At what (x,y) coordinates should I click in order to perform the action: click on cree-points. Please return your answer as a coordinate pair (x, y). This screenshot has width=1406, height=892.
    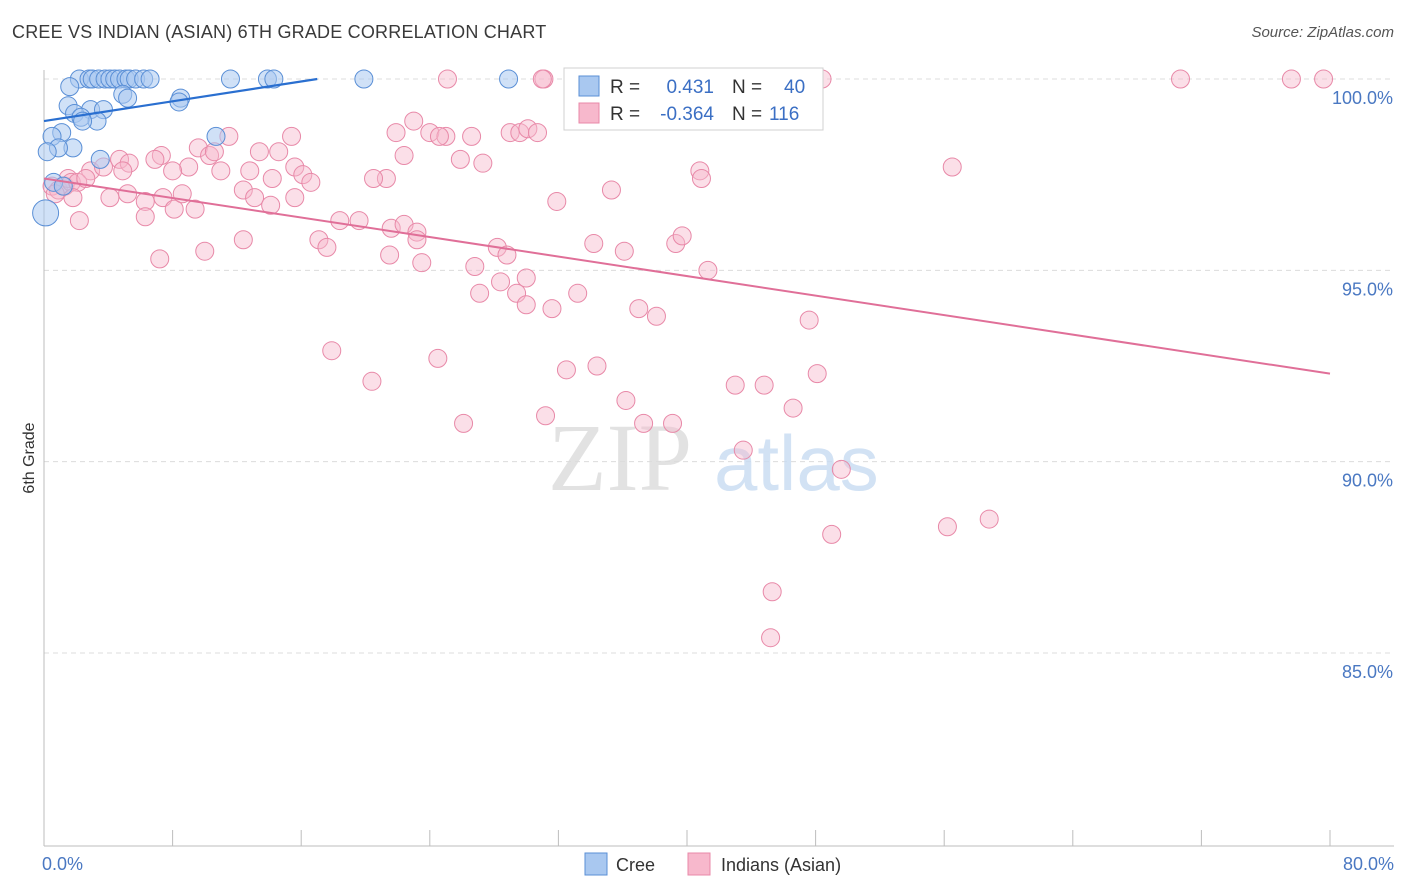
    Looking at the image, I should click on (275, 148).